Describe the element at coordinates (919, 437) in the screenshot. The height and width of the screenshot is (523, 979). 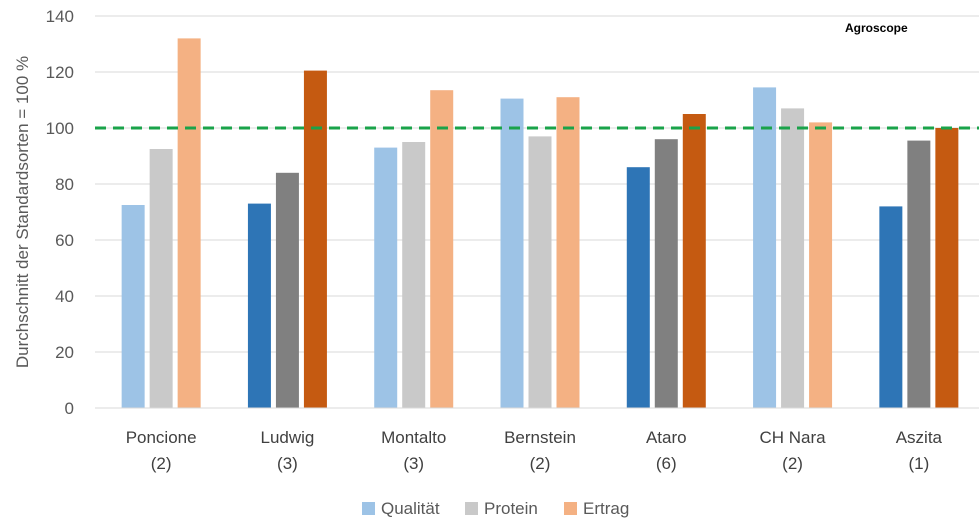
I see `x-category-label: Aszita` at that location.